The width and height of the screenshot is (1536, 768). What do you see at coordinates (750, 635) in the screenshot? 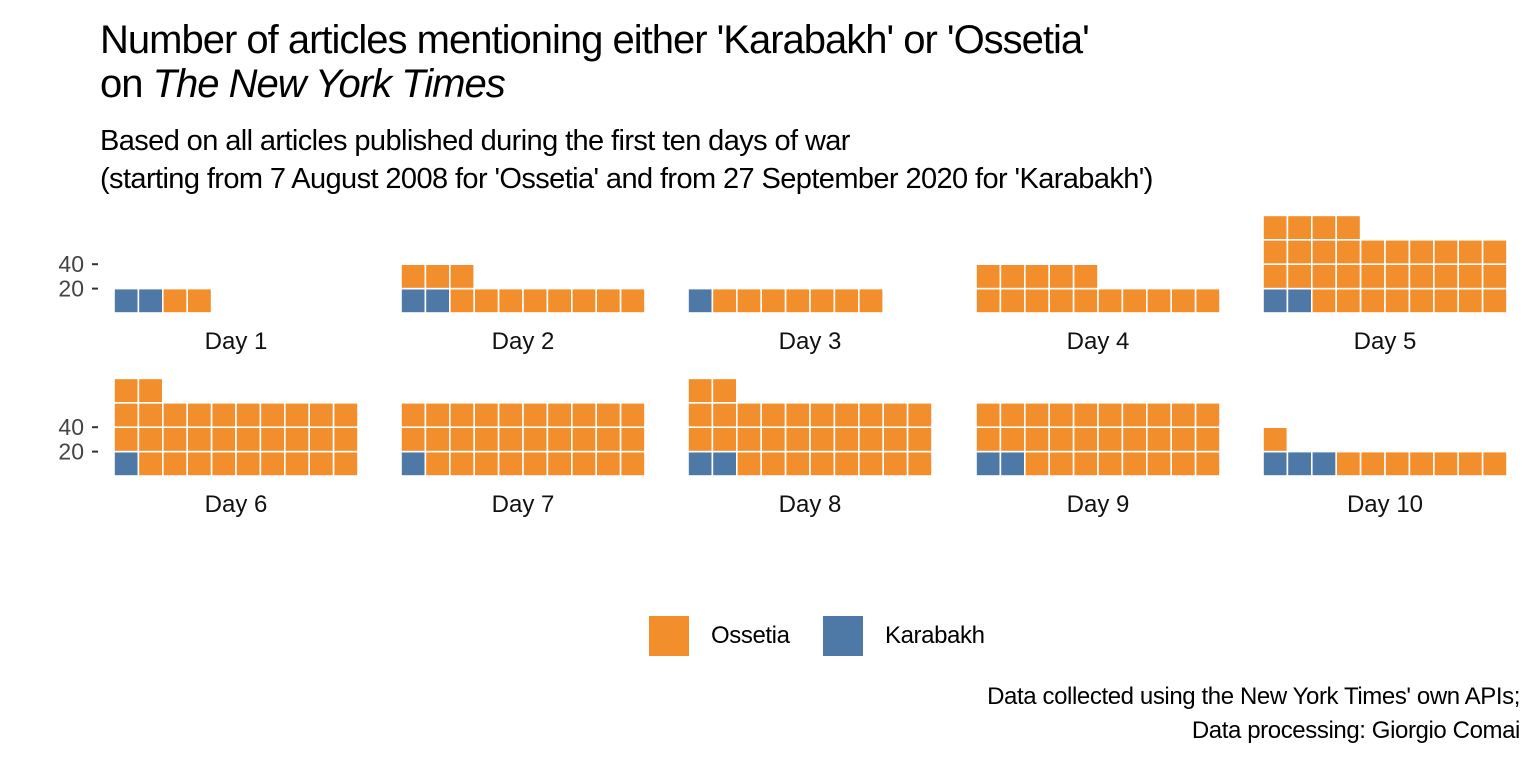
I see `legend-label-ossetia: Ossetia` at bounding box center [750, 635].